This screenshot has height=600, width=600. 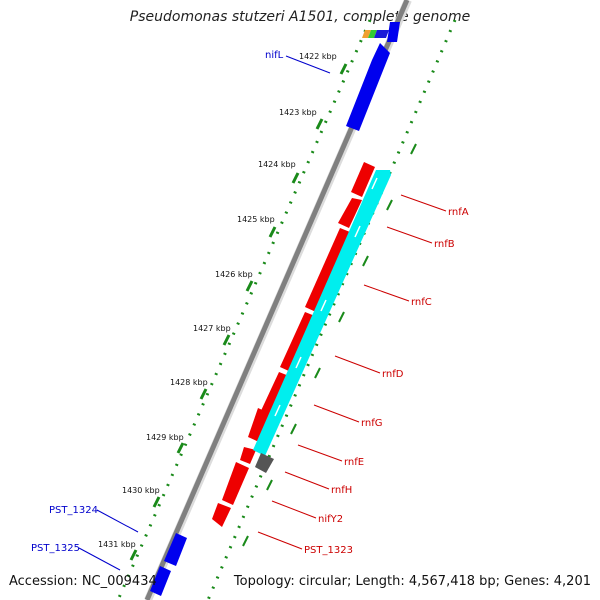 I want to click on scale-label: 1422 kbp, so click(x=318, y=56).